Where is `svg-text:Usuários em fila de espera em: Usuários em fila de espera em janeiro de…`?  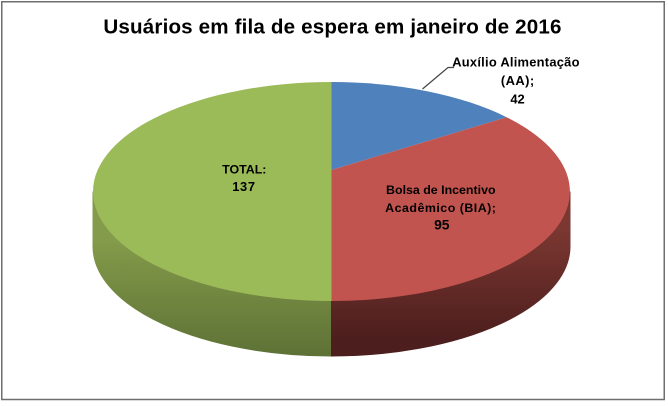 svg-text:Usuários em fila de espera em: Usuários em fila de espera em janeiro de… is located at coordinates (332, 27).